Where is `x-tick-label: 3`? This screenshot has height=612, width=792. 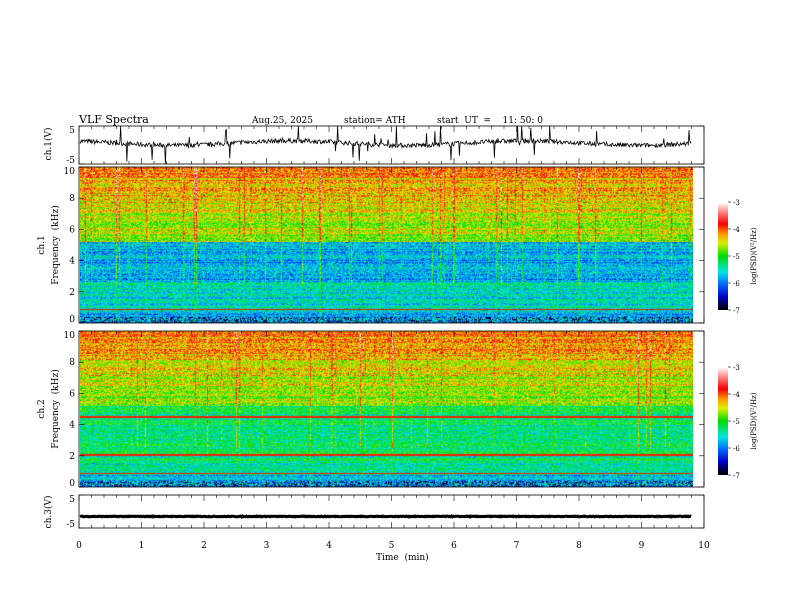 x-tick-label: 3 is located at coordinates (267, 546).